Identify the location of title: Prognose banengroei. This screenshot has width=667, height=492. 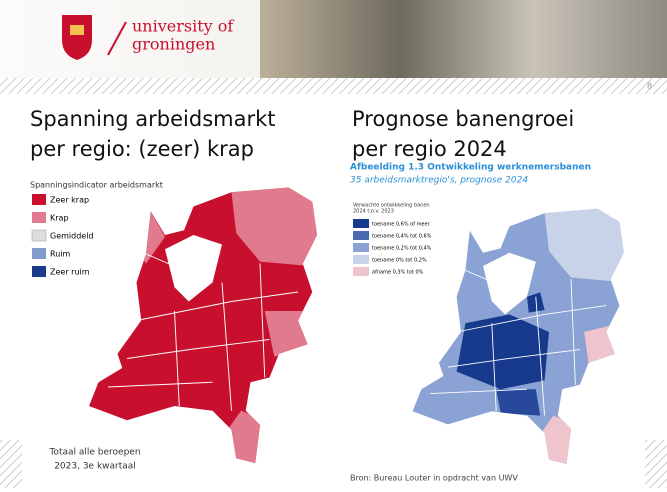
(463, 119).